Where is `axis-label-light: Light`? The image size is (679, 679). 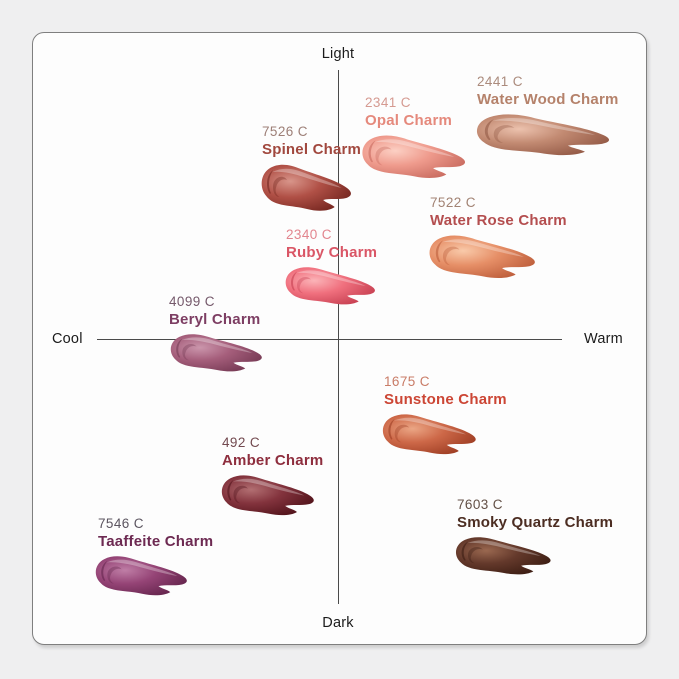 axis-label-light: Light is located at coordinates (338, 54).